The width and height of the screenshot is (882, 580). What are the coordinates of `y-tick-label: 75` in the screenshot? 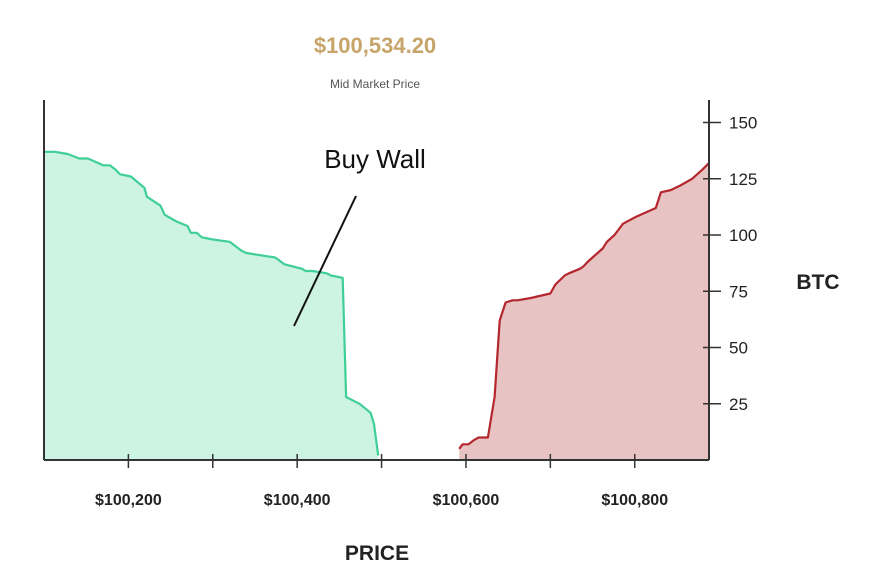 It's located at (738, 291).